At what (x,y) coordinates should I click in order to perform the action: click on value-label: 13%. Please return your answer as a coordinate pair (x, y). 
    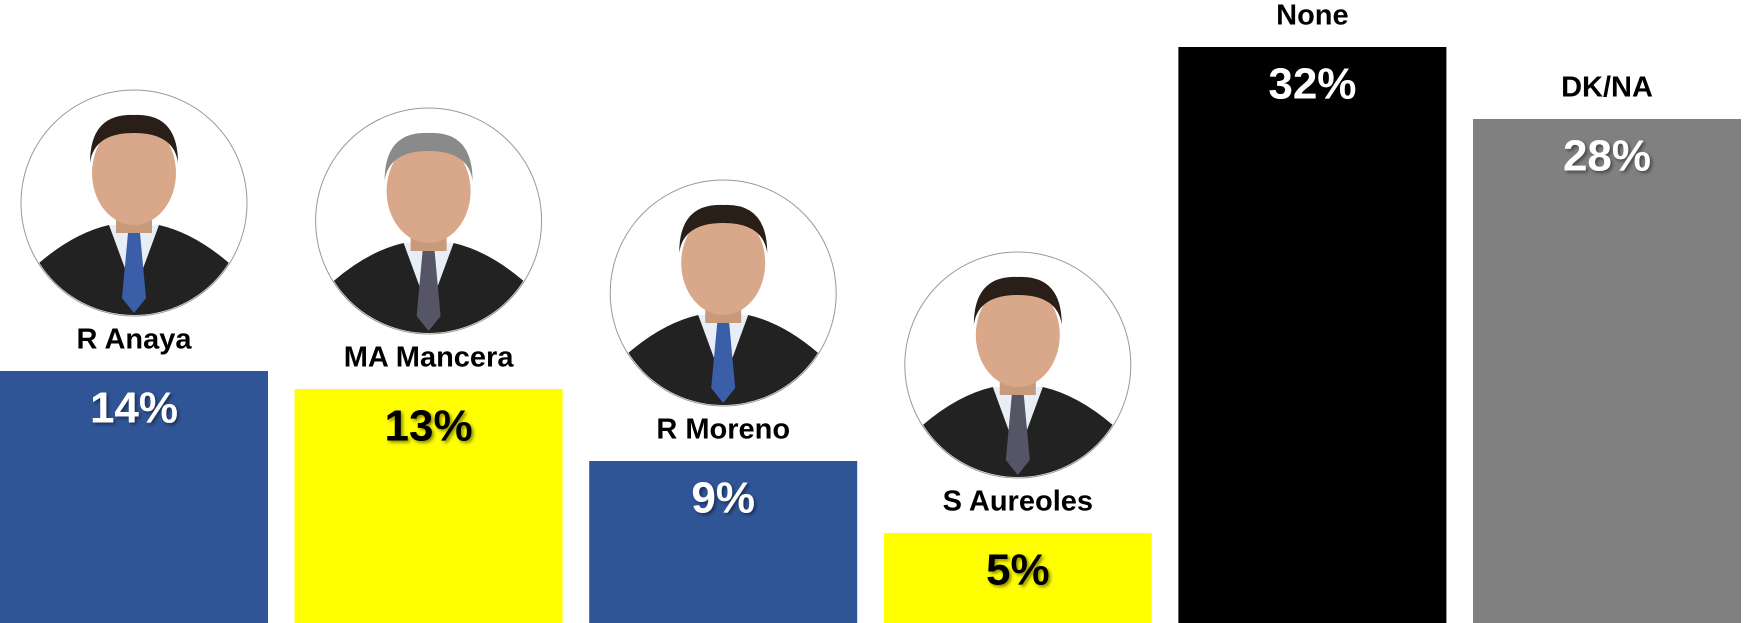
    Looking at the image, I should click on (429, 426).